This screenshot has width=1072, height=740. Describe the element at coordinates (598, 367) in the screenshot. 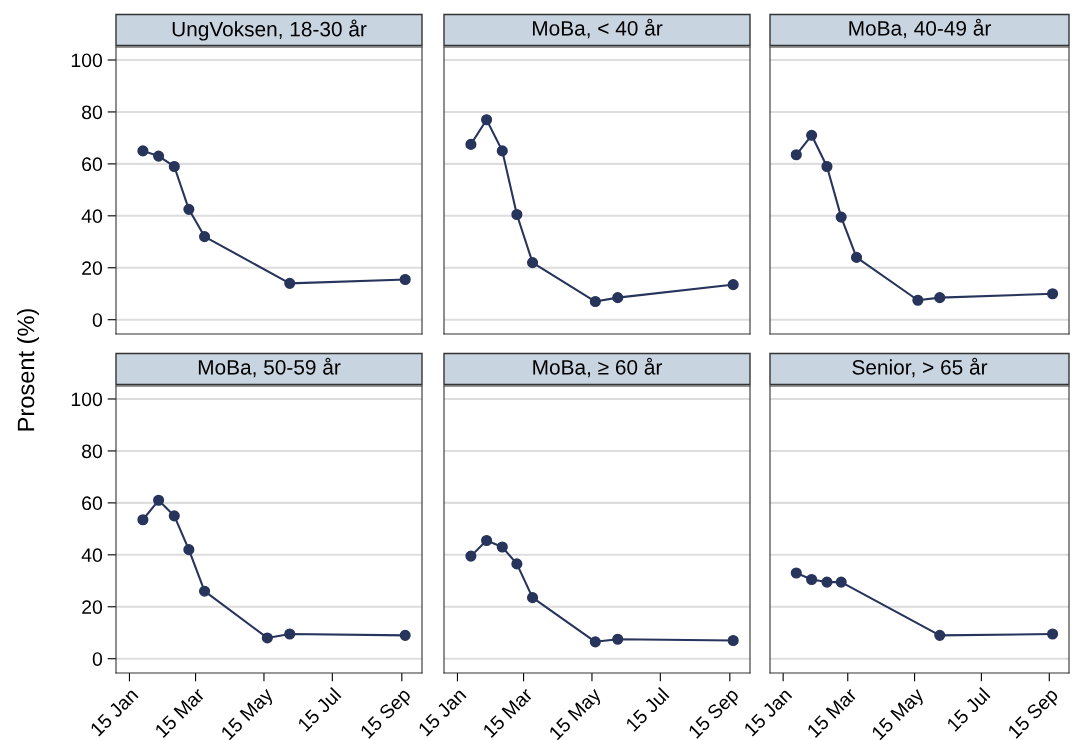

I see `chart-title: MoBa, ≥ 60 år` at that location.